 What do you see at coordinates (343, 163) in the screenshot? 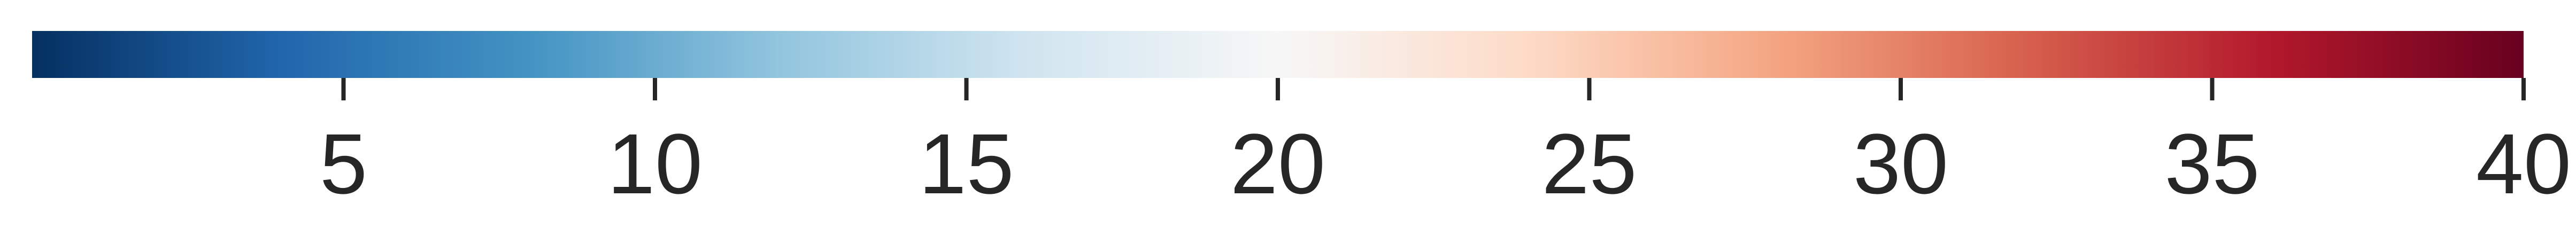
I see `tick-label-5: 5` at bounding box center [343, 163].